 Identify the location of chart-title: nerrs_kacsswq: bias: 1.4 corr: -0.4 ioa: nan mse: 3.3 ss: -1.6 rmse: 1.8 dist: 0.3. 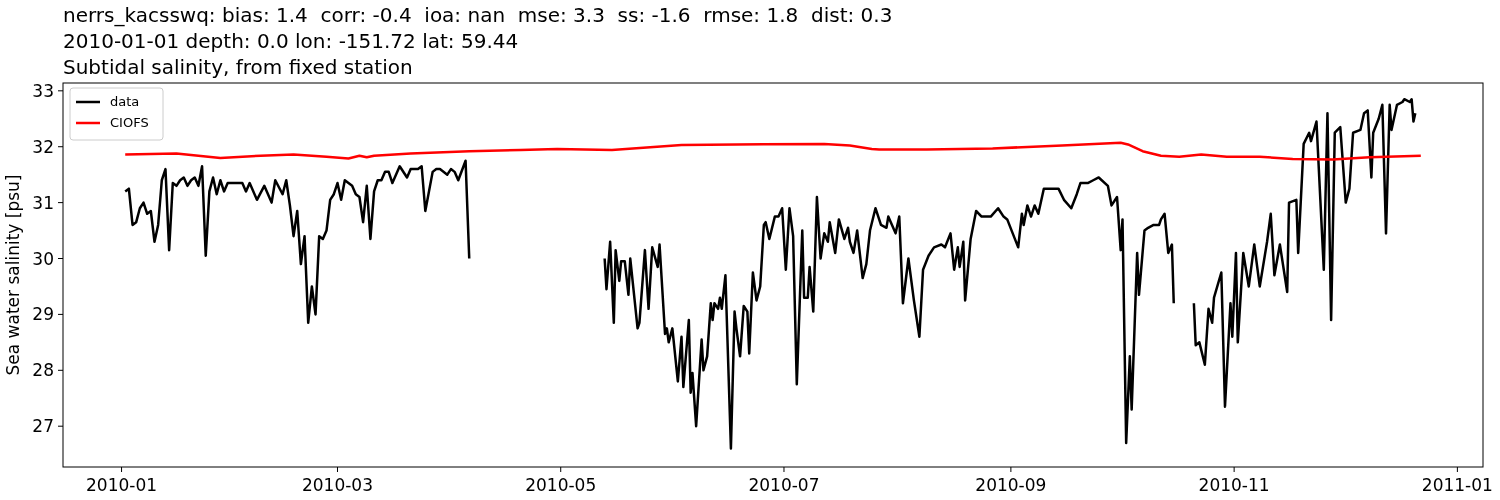
(478, 15).